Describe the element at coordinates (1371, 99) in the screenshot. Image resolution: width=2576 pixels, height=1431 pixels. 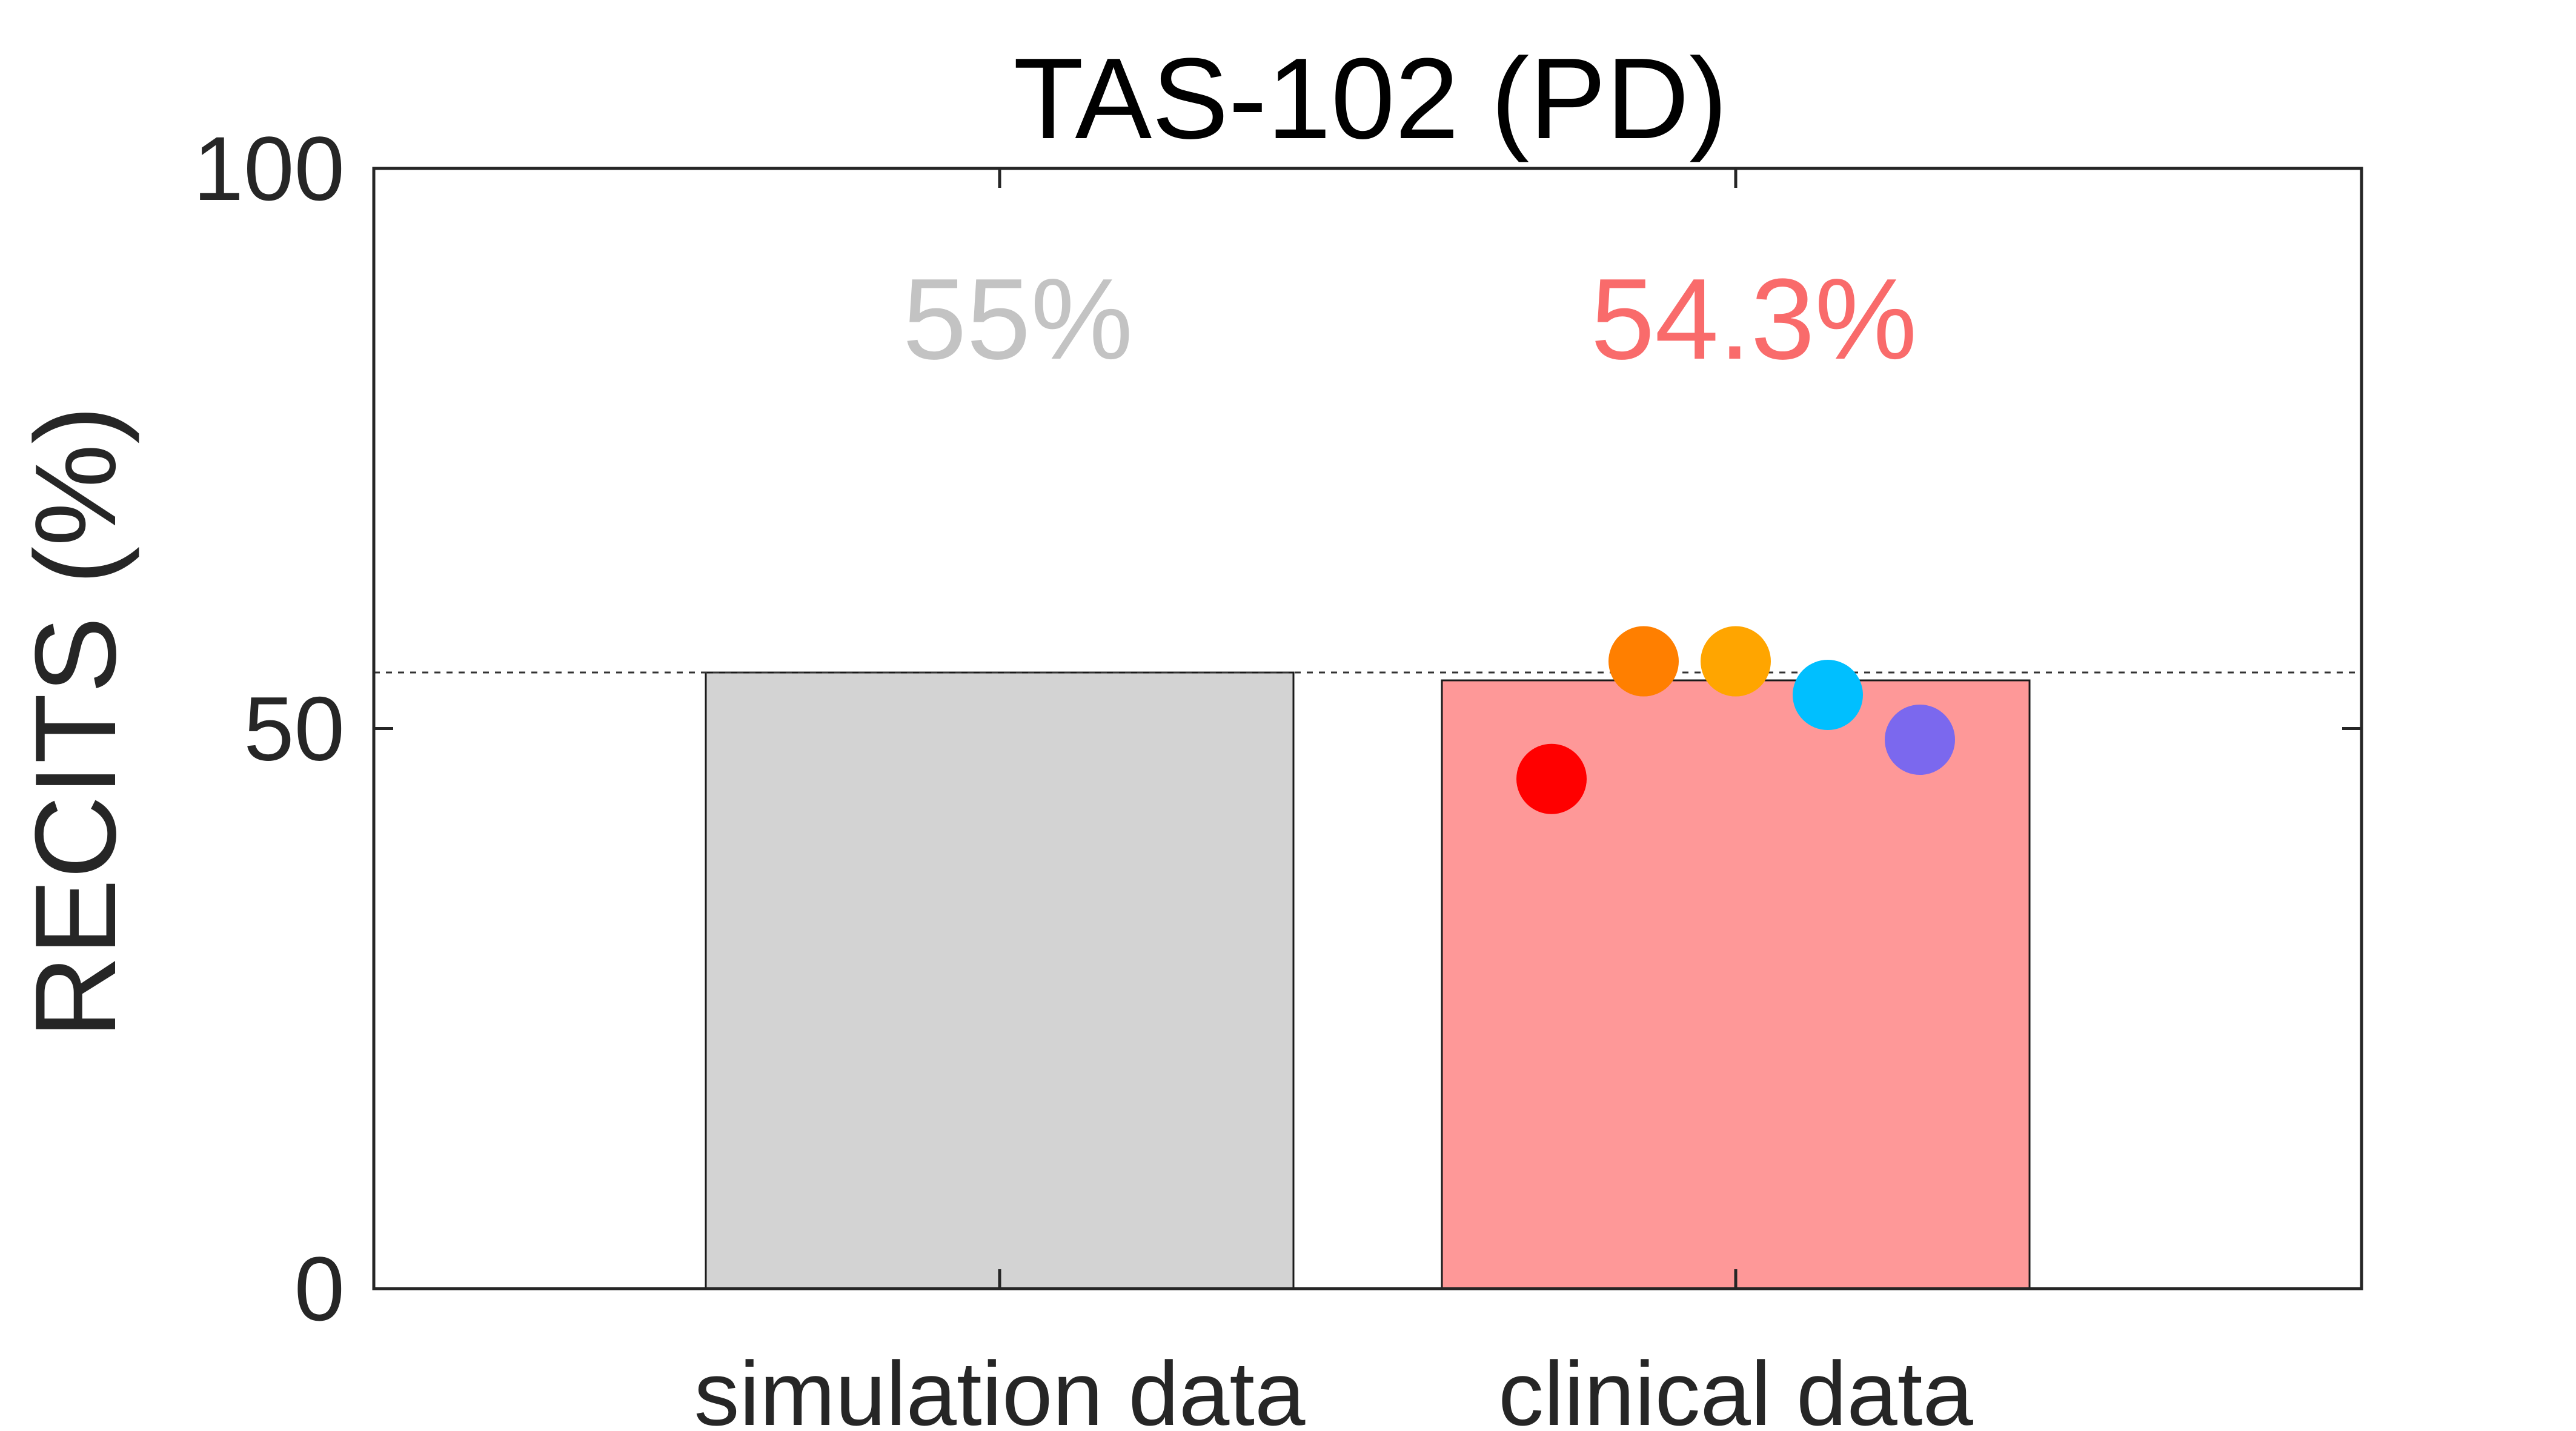
I see `chart-title: TAS-102 (PD)` at that location.